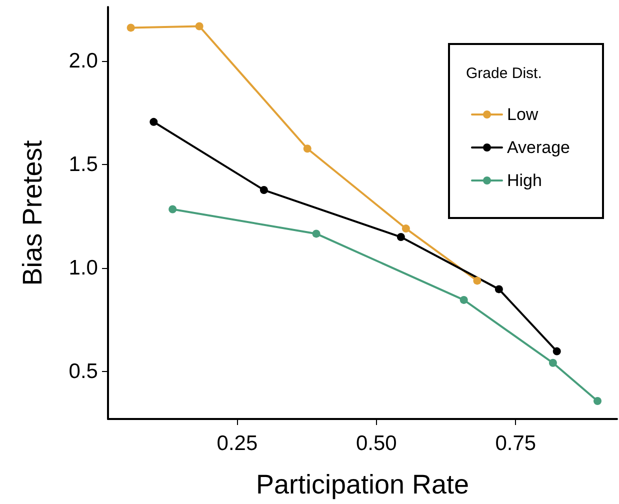 This screenshot has height=504, width=619. What do you see at coordinates (515, 443) in the screenshot?
I see `x-tick-label: 0.75` at bounding box center [515, 443].